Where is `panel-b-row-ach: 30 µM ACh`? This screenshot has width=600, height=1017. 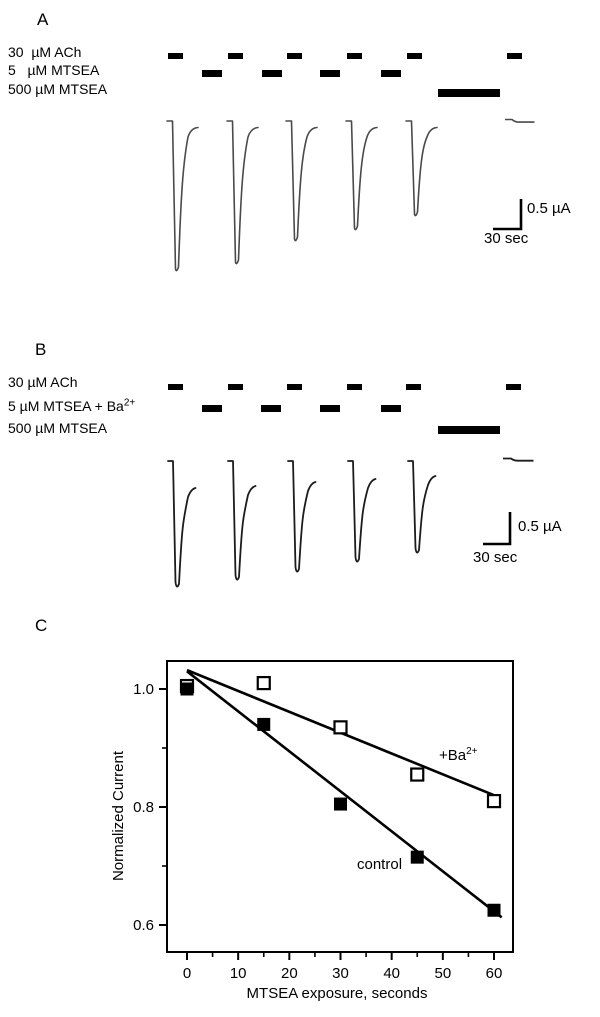
panel-b-row-ach: 30 µM ACh is located at coordinates (43, 382).